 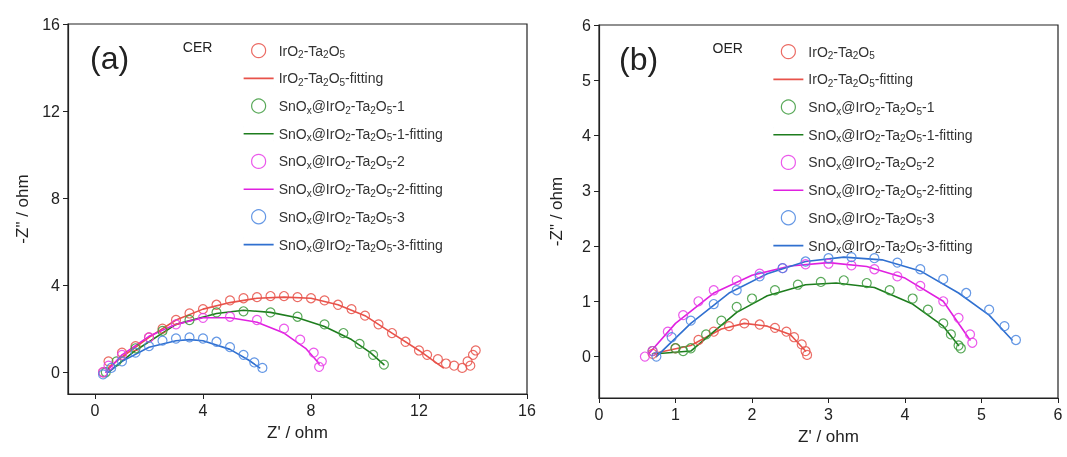 I want to click on x-tick-label: 6, so click(x=1058, y=414).